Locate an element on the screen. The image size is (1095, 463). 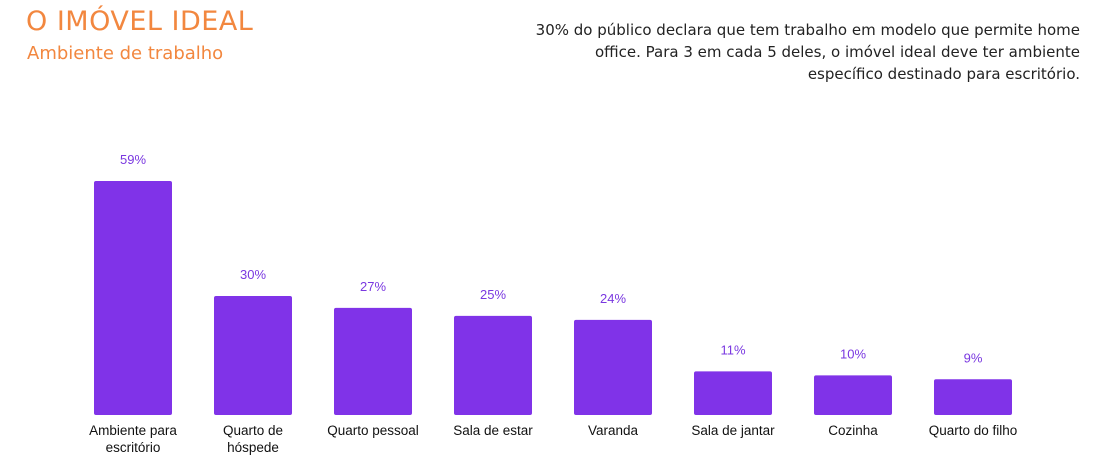
bar-value-label-6: 10% is located at coordinates (853, 353).